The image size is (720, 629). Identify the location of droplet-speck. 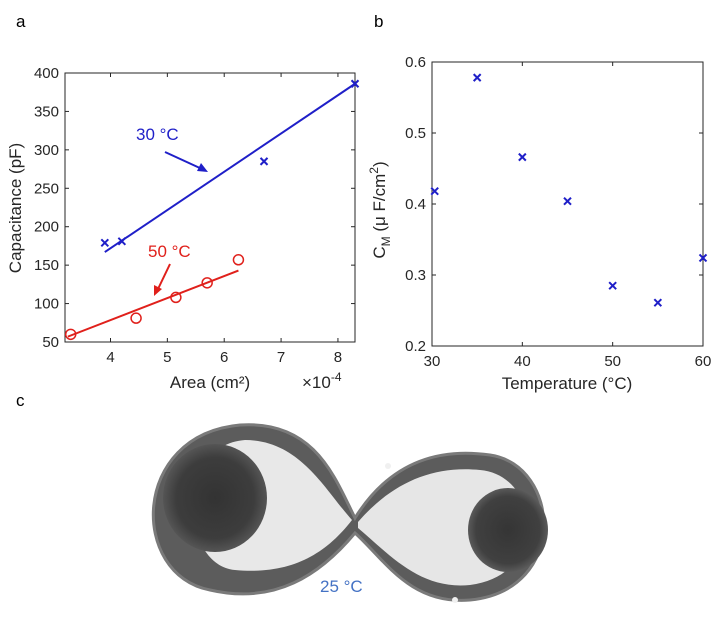
(388, 466).